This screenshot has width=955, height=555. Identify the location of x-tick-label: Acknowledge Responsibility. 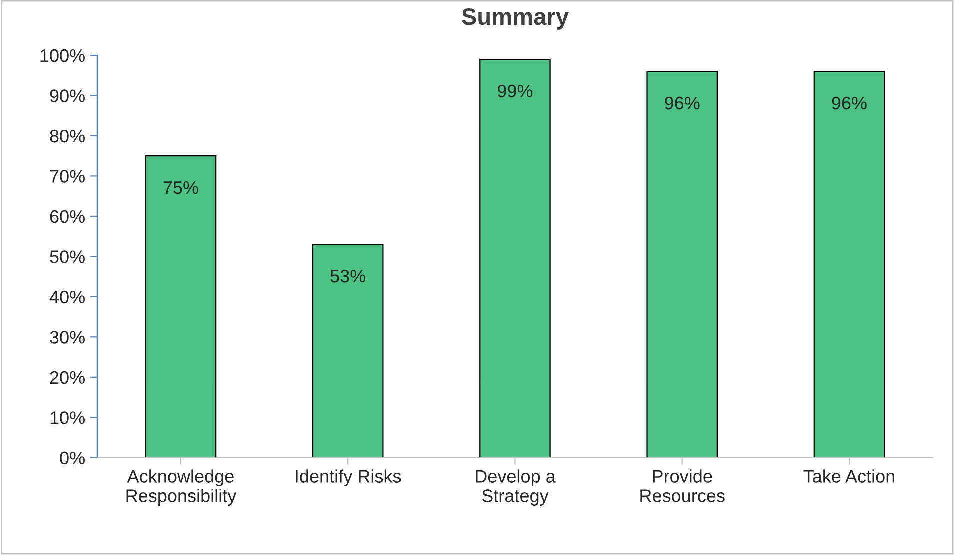
(181, 488).